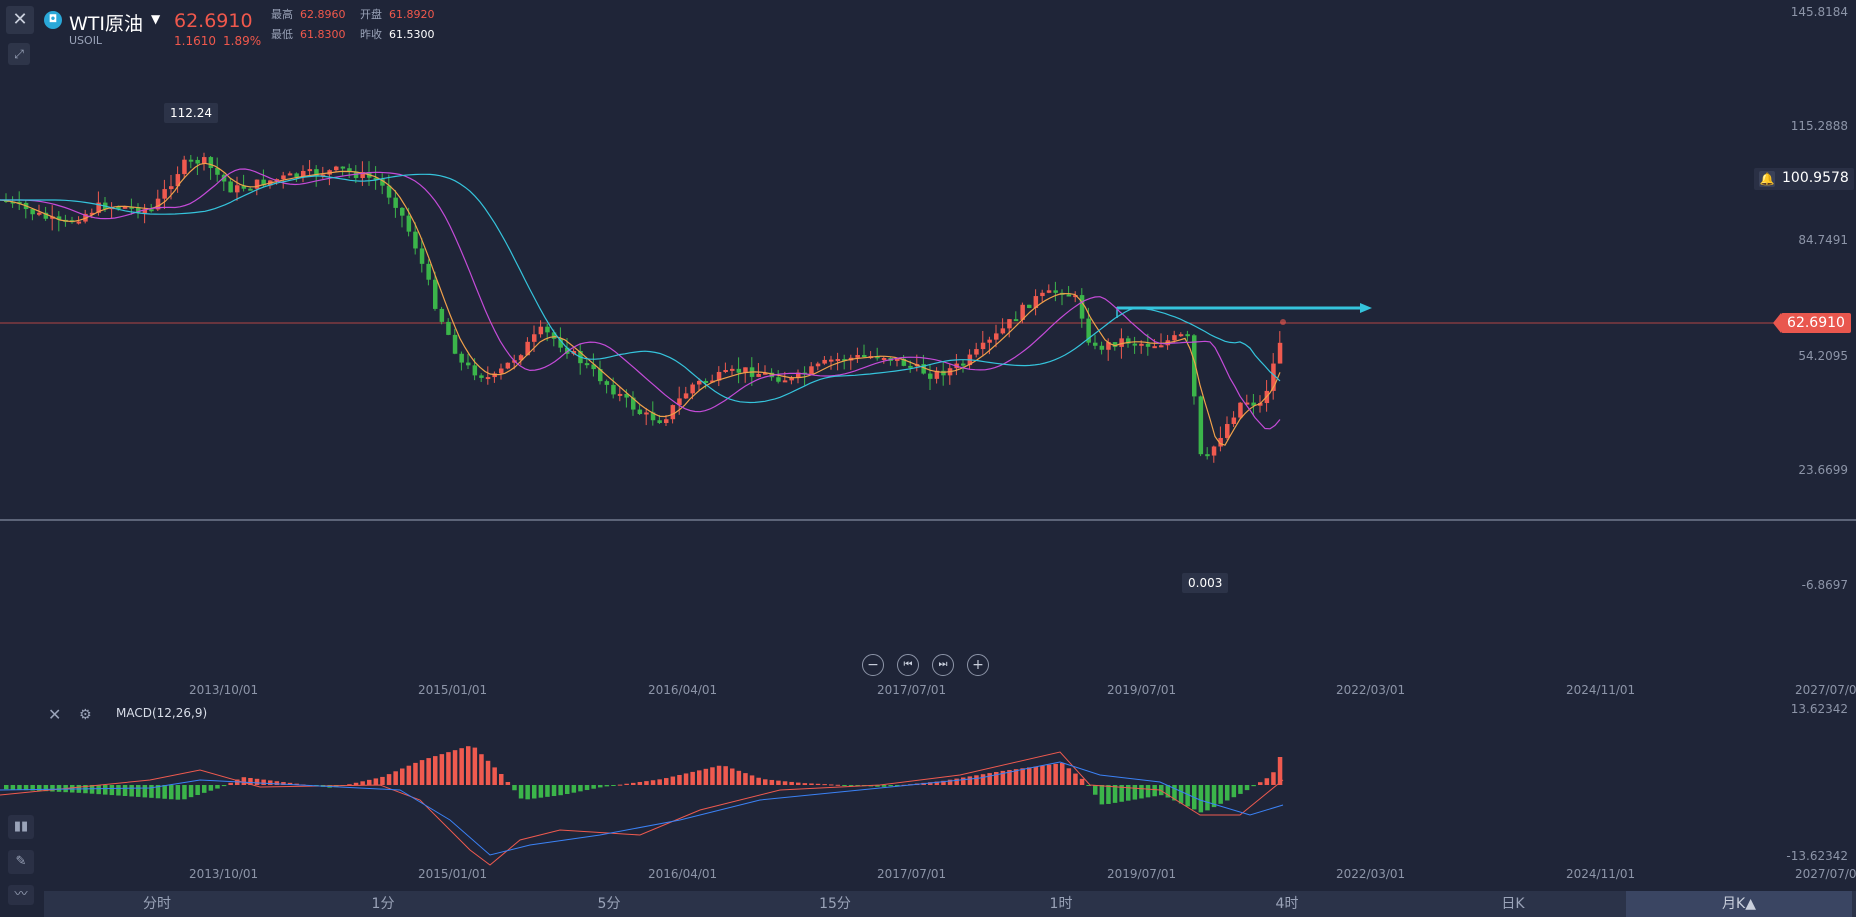  What do you see at coordinates (1061, 904) in the screenshot?
I see `tf-item-1h: 1时` at bounding box center [1061, 904].